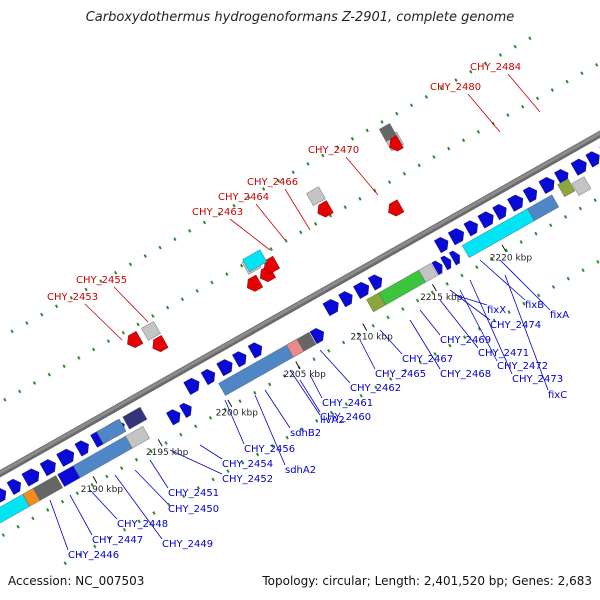 The height and width of the screenshot is (600, 600). I want to click on forward-gene-label: CHY_2449, so click(187, 544).